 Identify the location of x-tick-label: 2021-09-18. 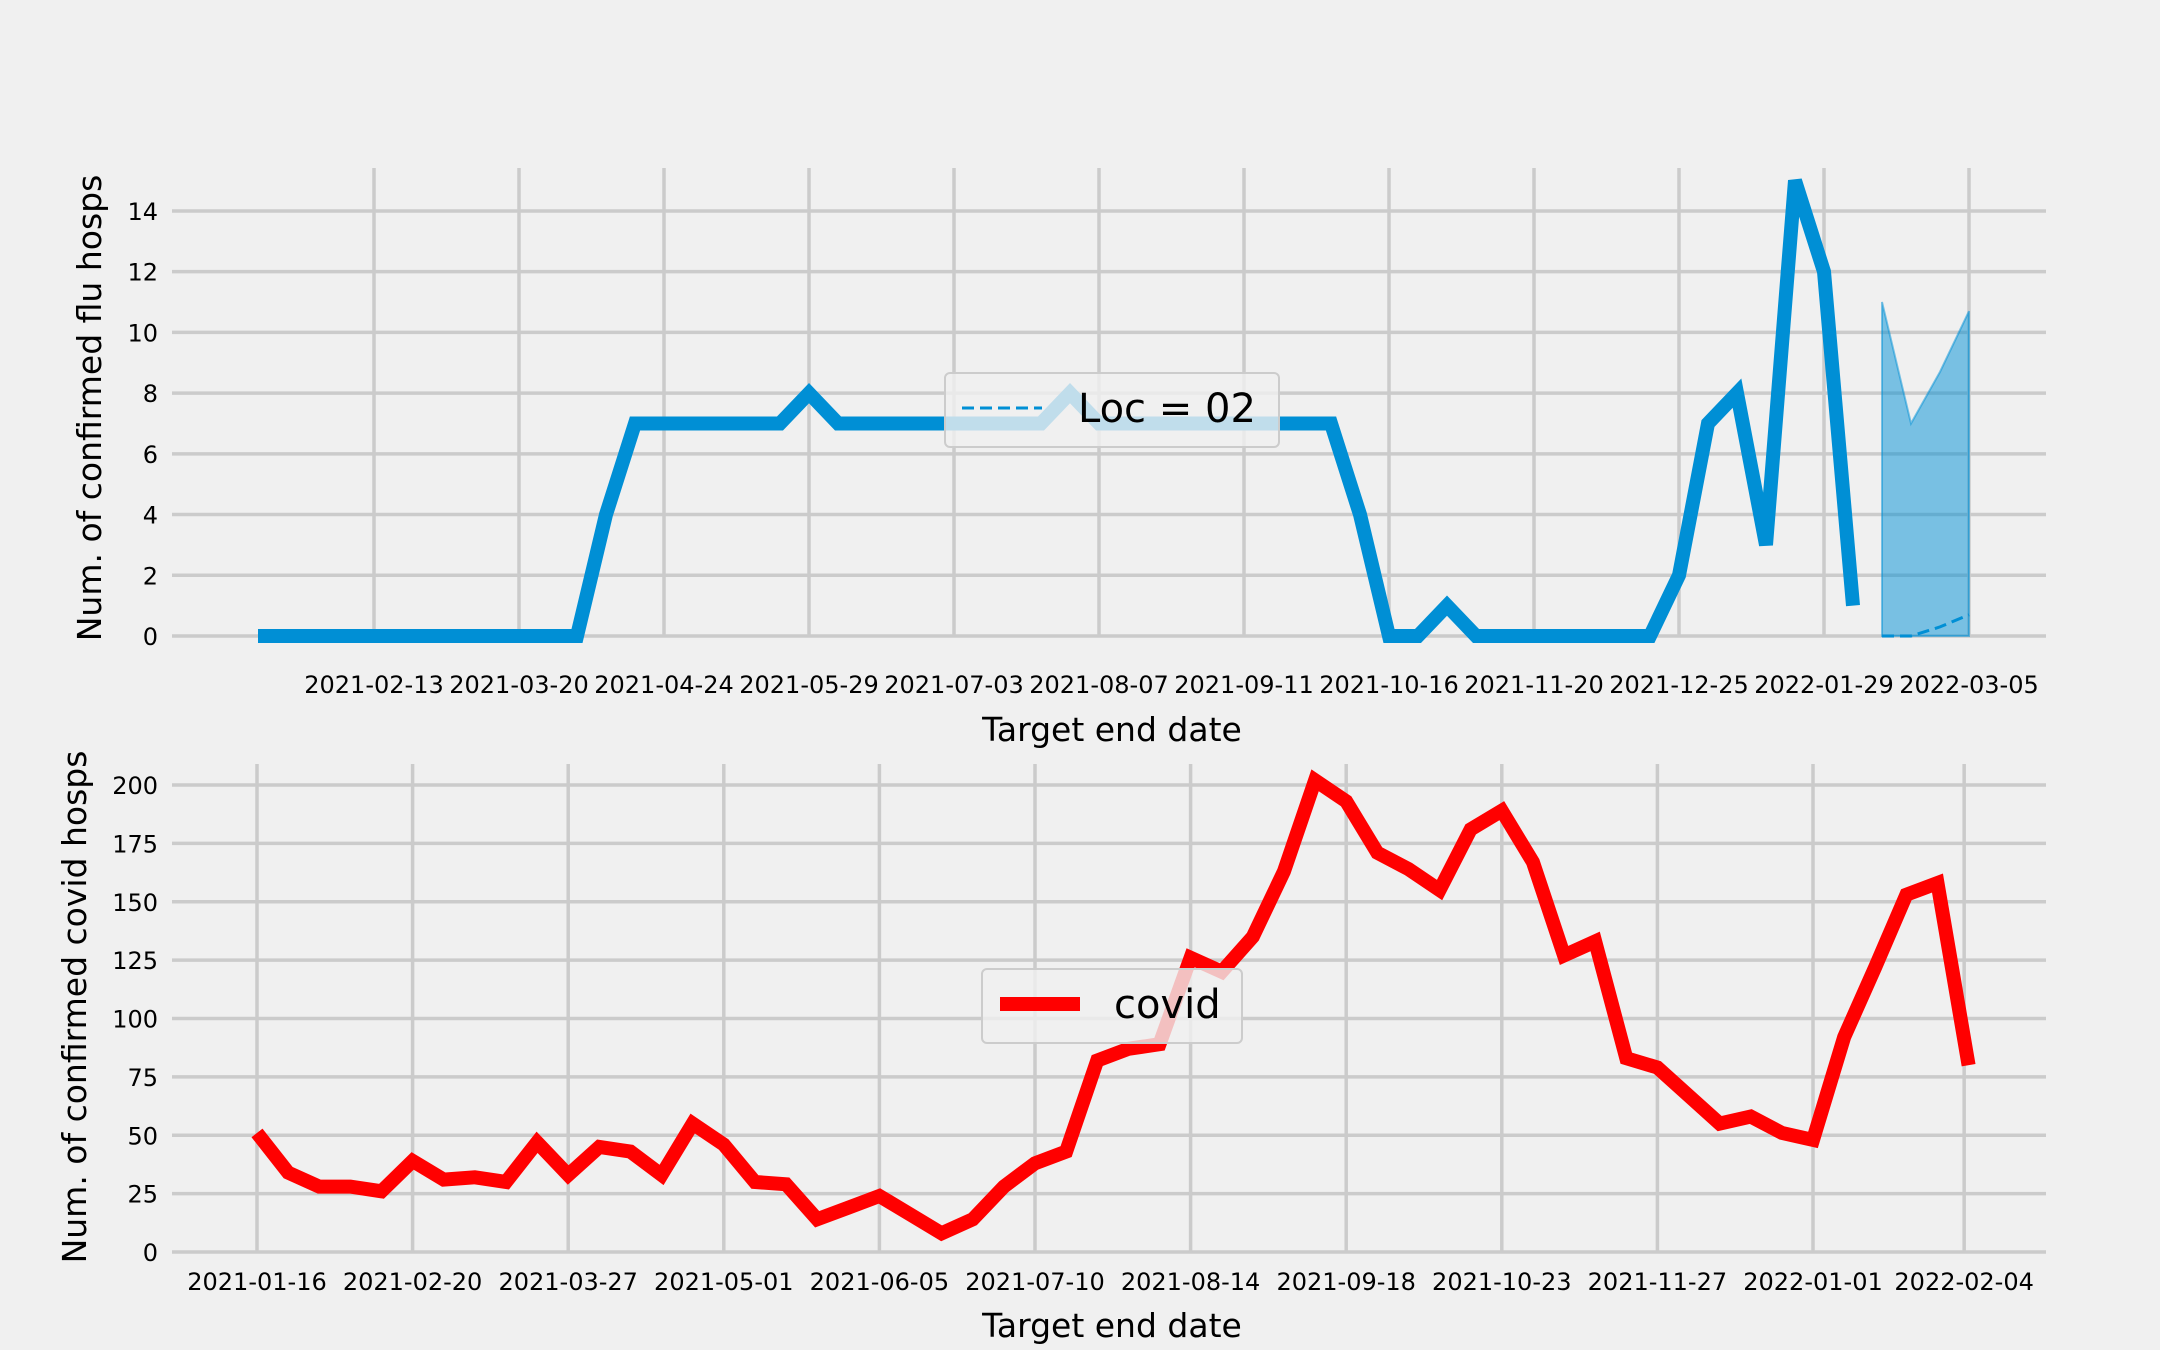
(1345, 1282).